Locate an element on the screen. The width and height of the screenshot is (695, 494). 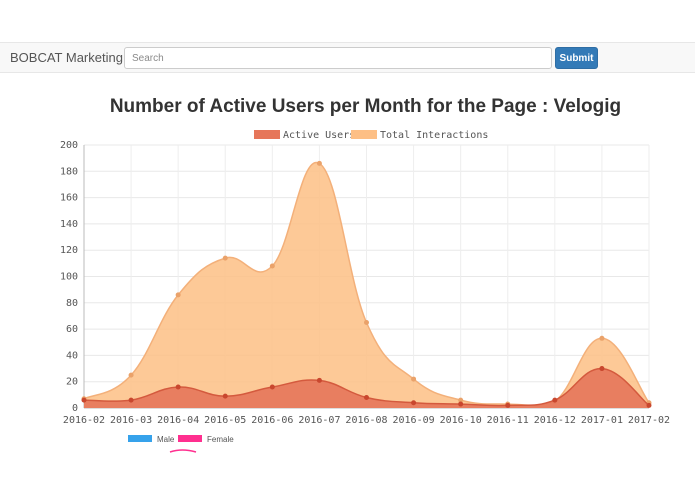
x-tick-label: 2016-09 is located at coordinates (414, 420).